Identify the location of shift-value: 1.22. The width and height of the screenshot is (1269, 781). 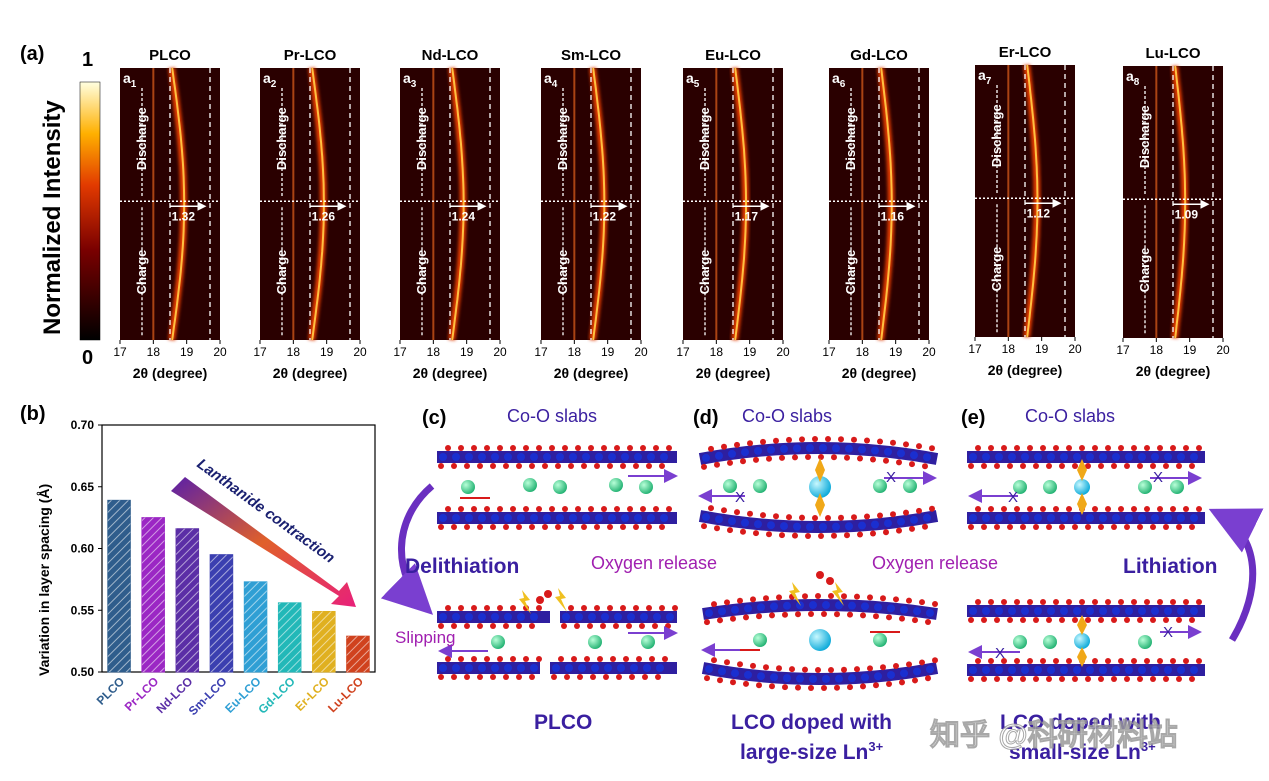
(605, 216).